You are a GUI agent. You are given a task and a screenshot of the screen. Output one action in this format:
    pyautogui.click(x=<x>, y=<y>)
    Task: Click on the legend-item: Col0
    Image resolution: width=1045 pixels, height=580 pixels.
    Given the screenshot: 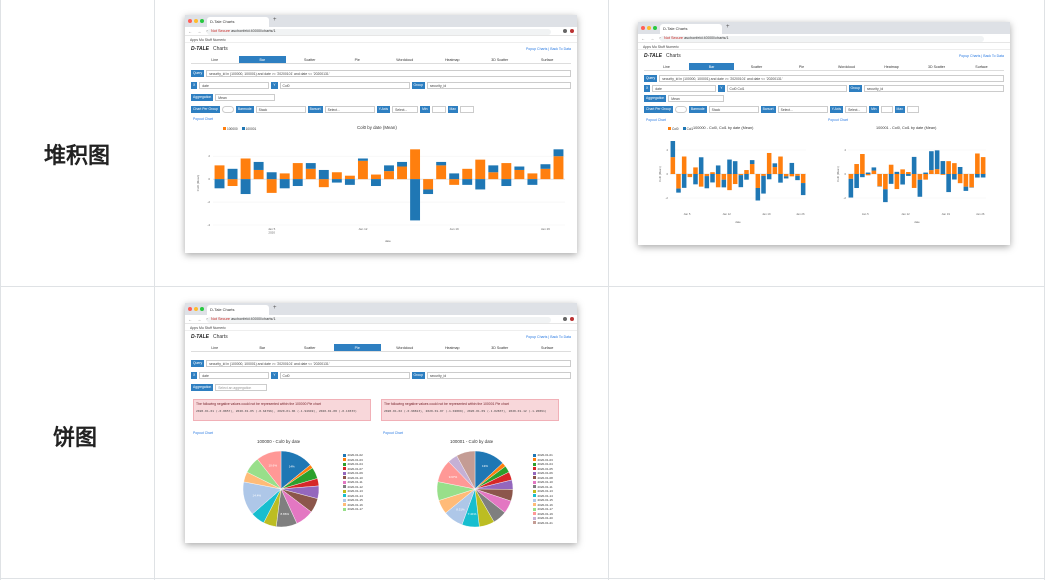 What is the action you would take?
    pyautogui.click(x=675, y=129)
    